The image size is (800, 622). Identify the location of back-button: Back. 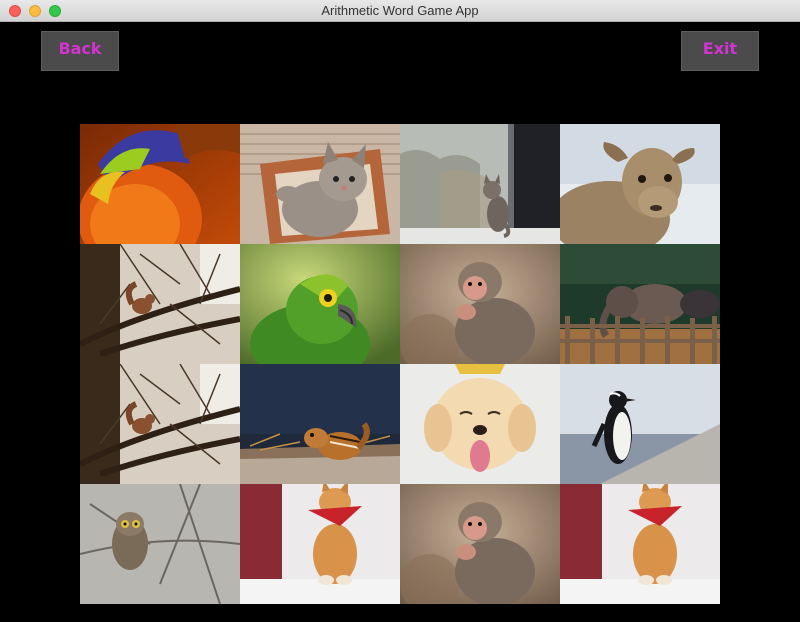
(80, 51).